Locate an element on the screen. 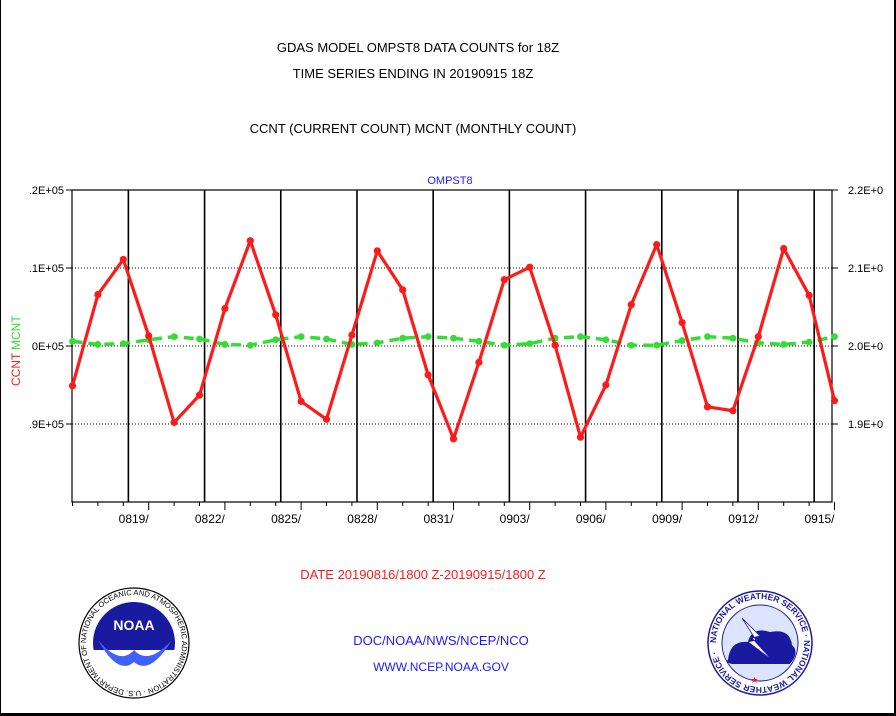 The height and width of the screenshot is (716, 896). y-tick-label-right-1: 2.1E+0 is located at coordinates (865, 269).